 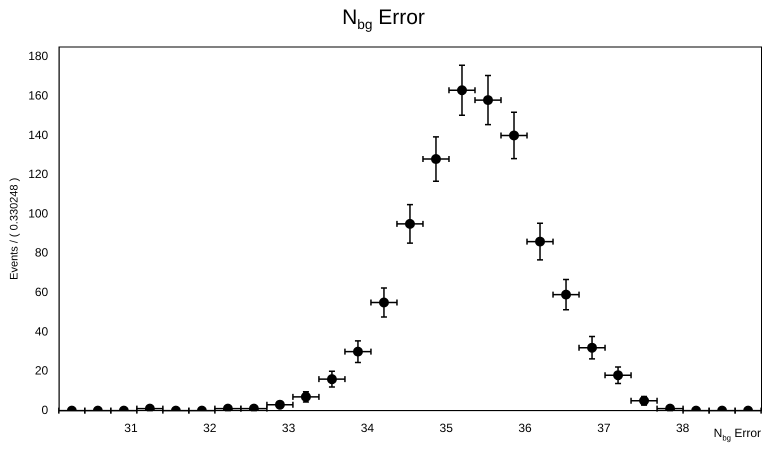 I want to click on x-tick-label: 35, so click(x=447, y=428).